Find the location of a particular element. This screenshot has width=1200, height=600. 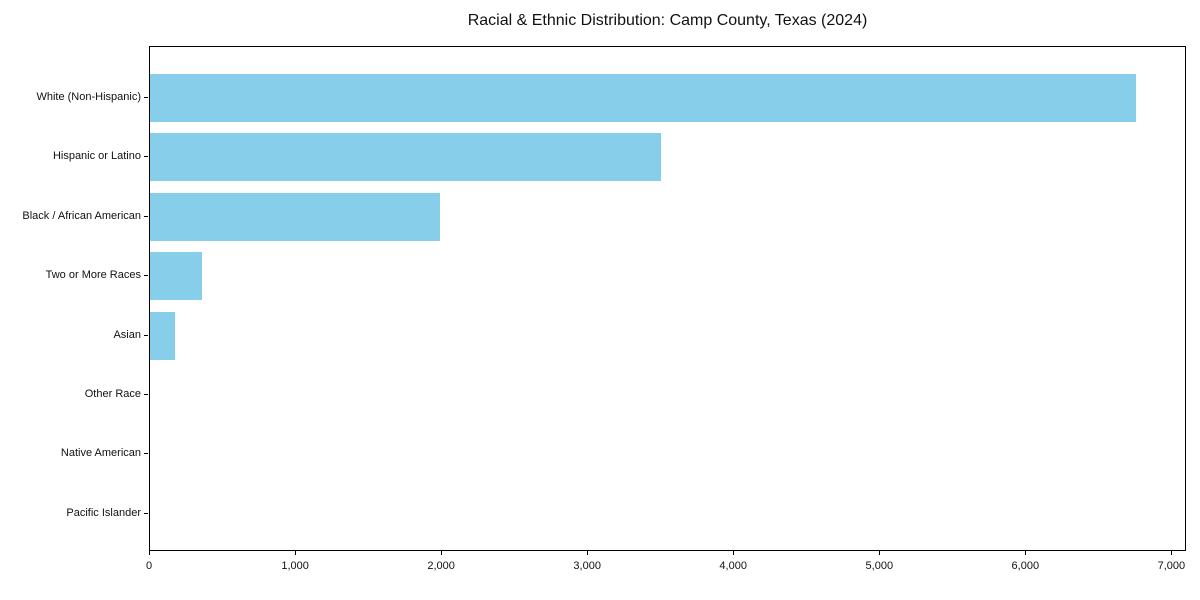

x-tick-label: 3,000 is located at coordinates (587, 566).